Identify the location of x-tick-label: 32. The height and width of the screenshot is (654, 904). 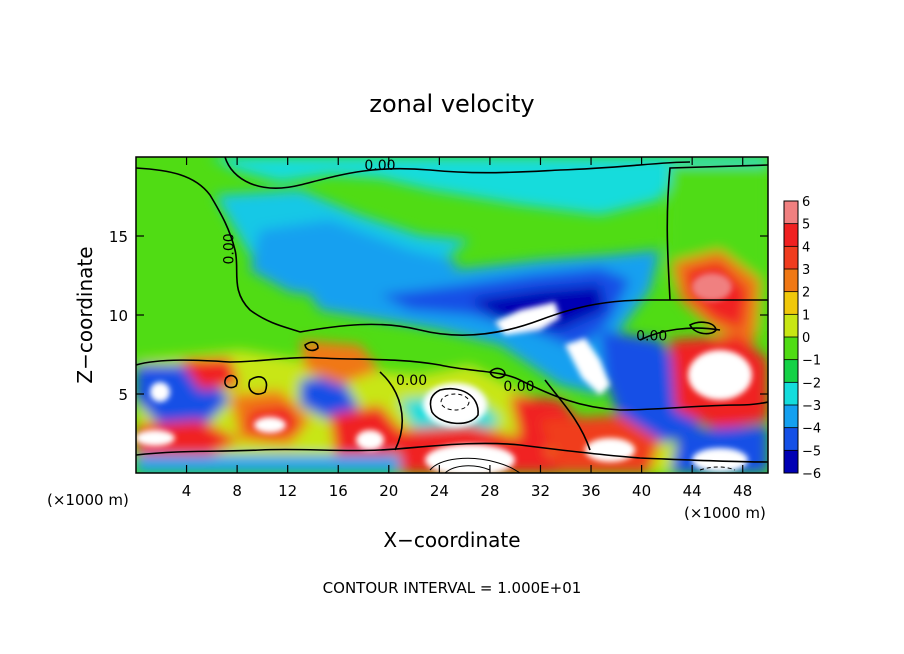
(540, 491).